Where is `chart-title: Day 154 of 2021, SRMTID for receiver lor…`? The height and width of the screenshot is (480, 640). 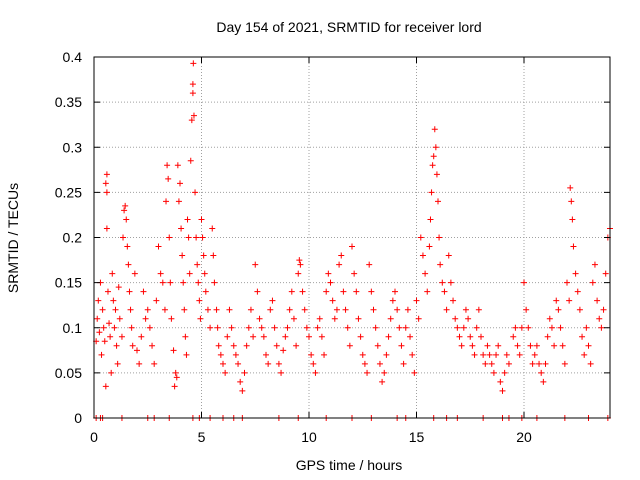
chart-title: Day 154 of 2021, SRMTID for receiver lor… is located at coordinates (348, 27).